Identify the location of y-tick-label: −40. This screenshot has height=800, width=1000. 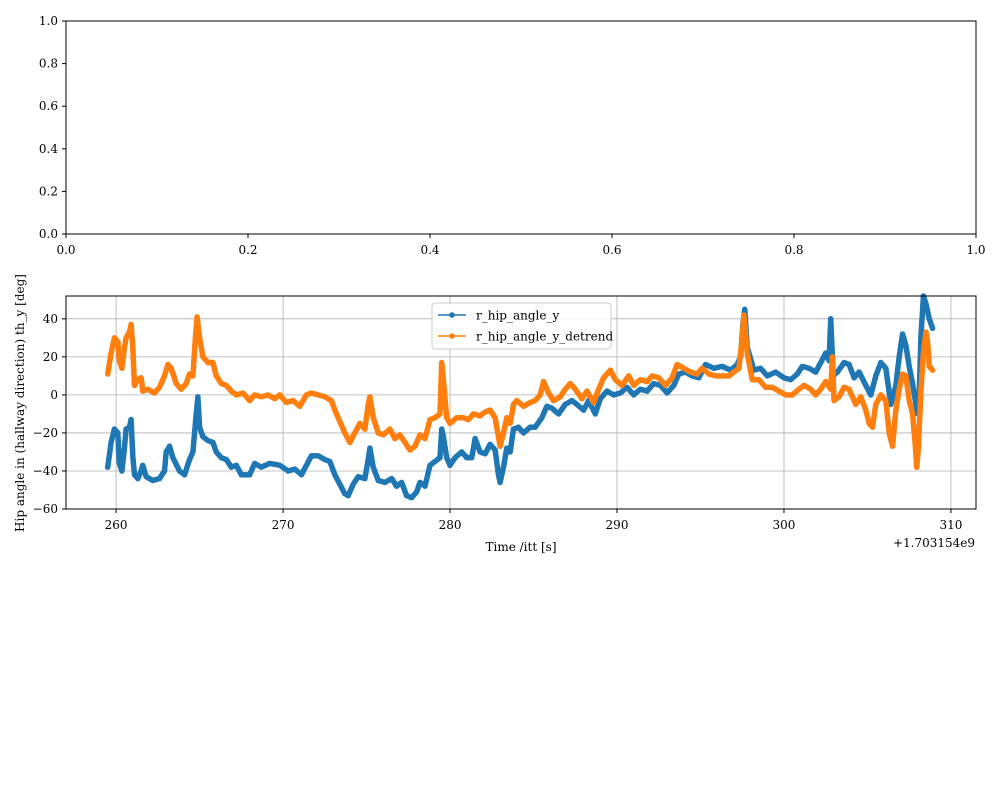
(45, 471).